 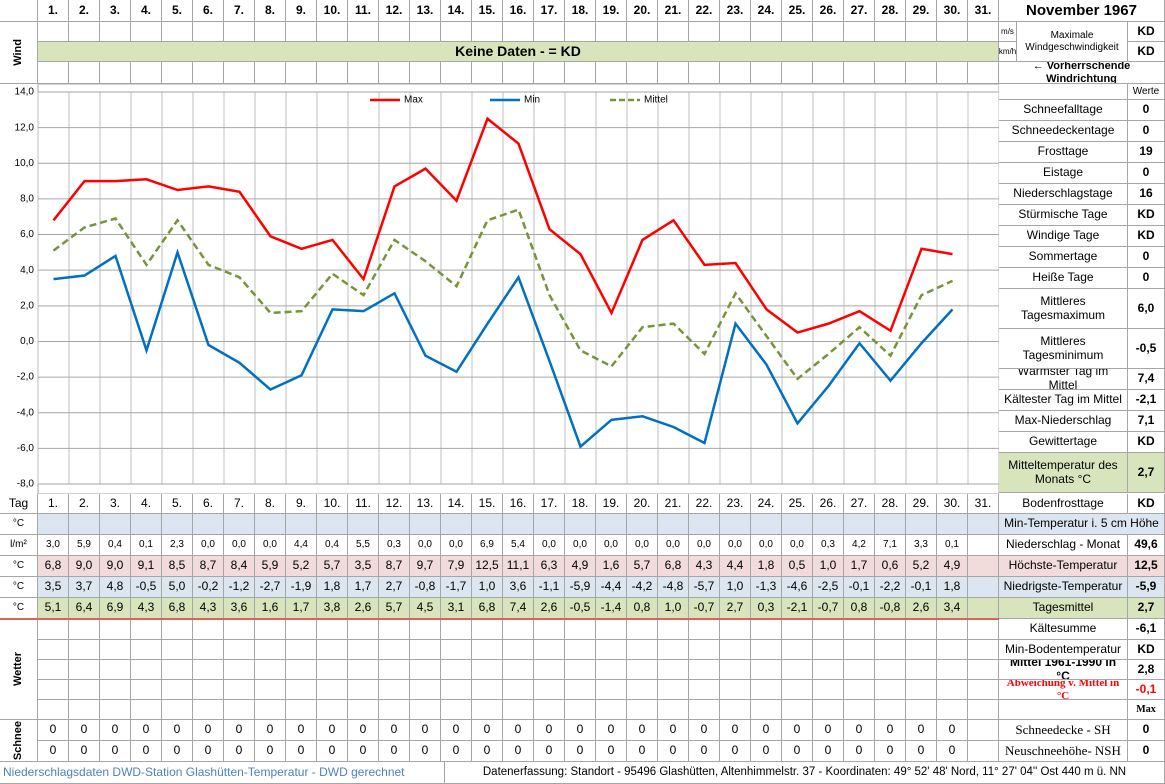 What do you see at coordinates (363, 11) in the screenshot?
I see `day-header: 11.` at bounding box center [363, 11].